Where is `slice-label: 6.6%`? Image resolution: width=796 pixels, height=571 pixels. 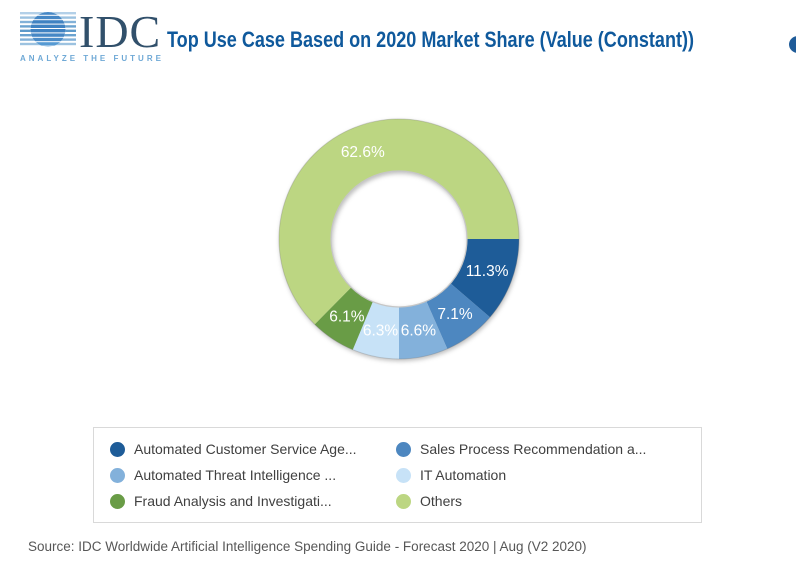 slice-label: 6.6% is located at coordinates (419, 331).